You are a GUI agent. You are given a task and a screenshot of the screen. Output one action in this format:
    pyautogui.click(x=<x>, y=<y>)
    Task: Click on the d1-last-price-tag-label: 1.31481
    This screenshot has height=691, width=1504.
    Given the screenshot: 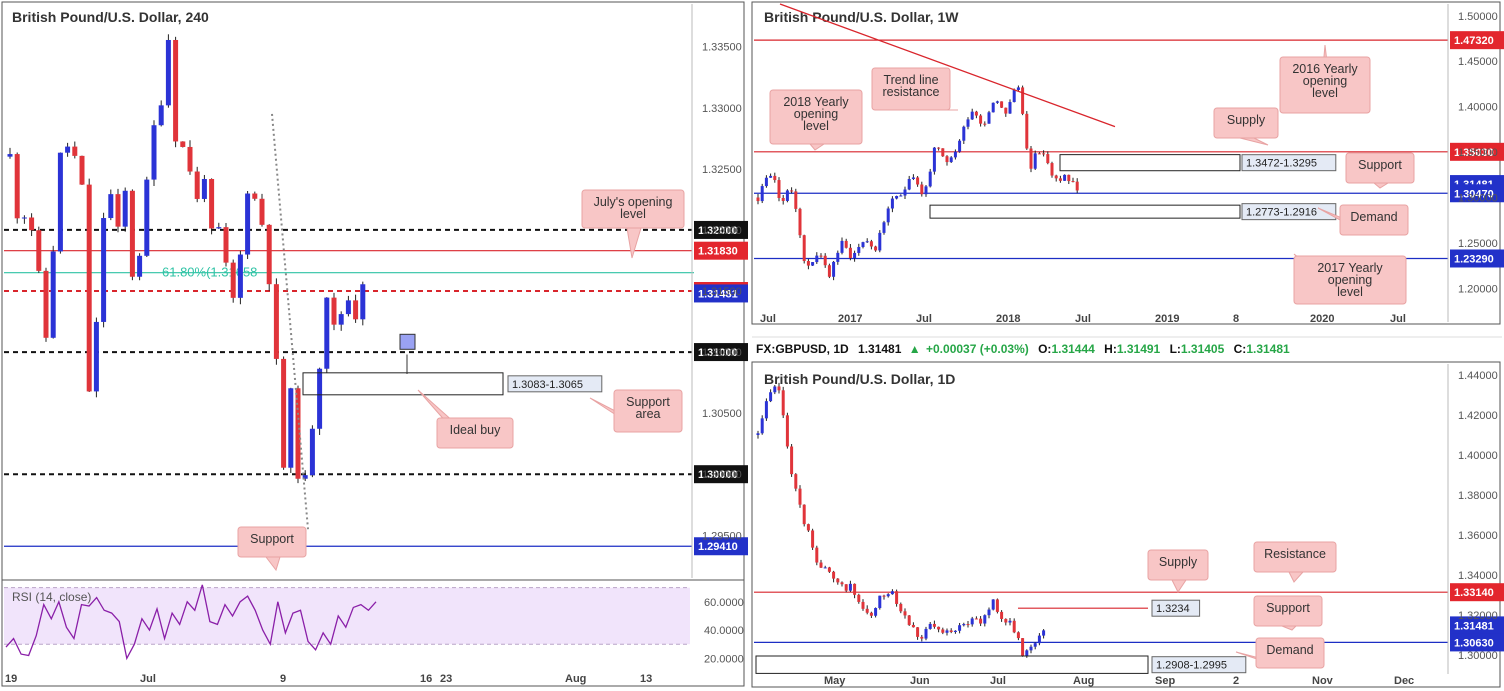 What is the action you would take?
    pyautogui.click(x=1474, y=626)
    